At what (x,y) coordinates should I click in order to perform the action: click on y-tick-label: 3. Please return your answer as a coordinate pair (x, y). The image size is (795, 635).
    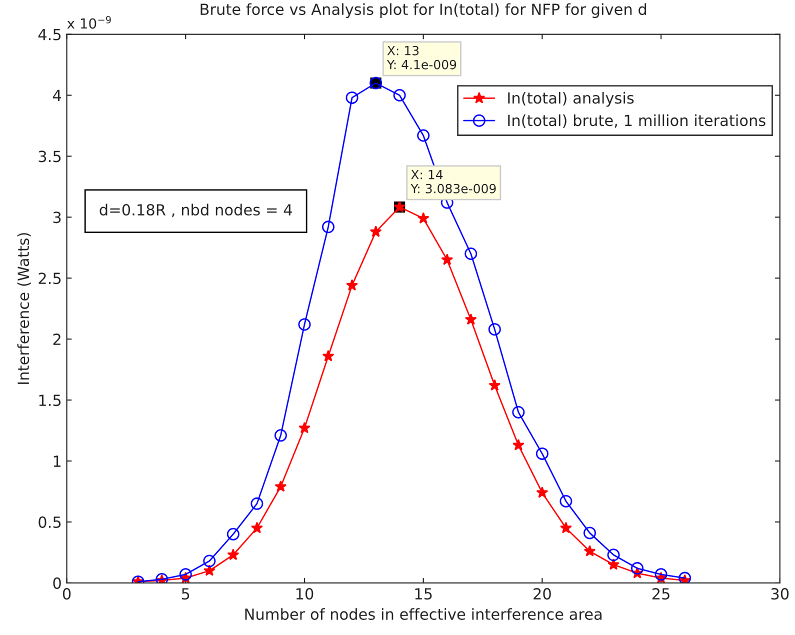
    Looking at the image, I should click on (57, 218).